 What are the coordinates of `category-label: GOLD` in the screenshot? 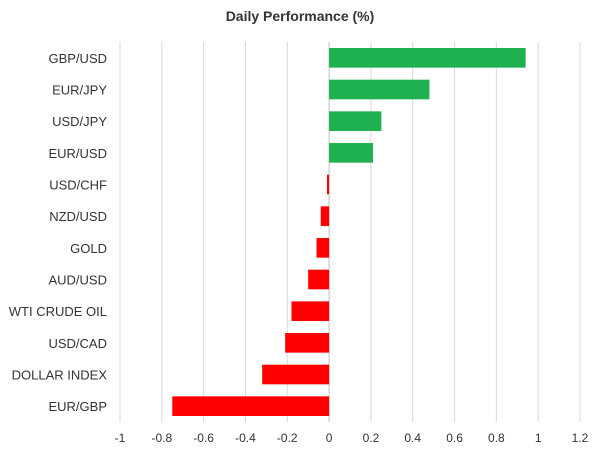 It's located at (88, 248).